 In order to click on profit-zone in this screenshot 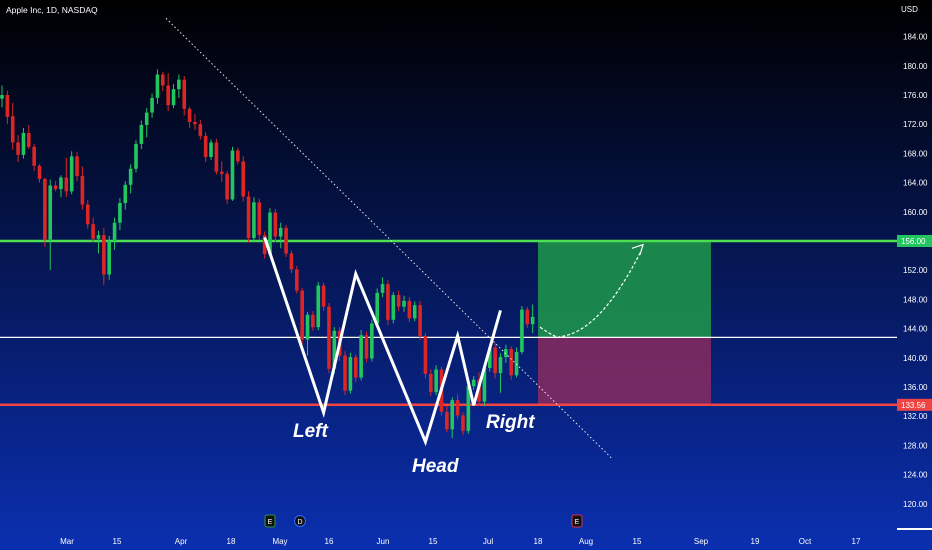, I will do `click(624, 289)`.